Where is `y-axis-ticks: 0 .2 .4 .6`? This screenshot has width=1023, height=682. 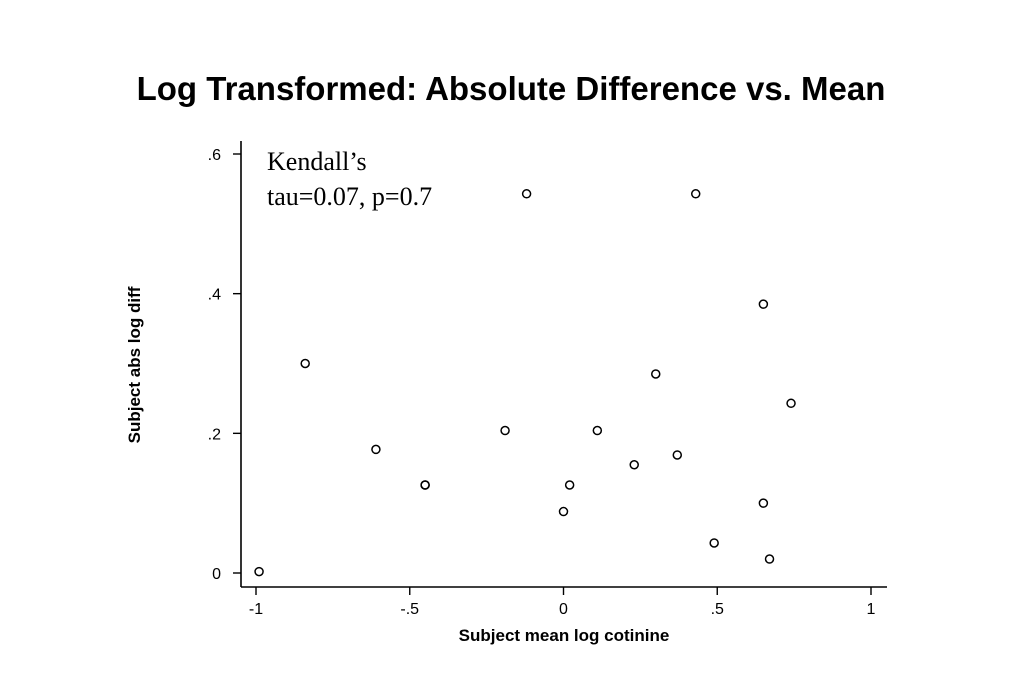
y-axis-ticks: 0 .2 .4 .6 is located at coordinates (224, 365).